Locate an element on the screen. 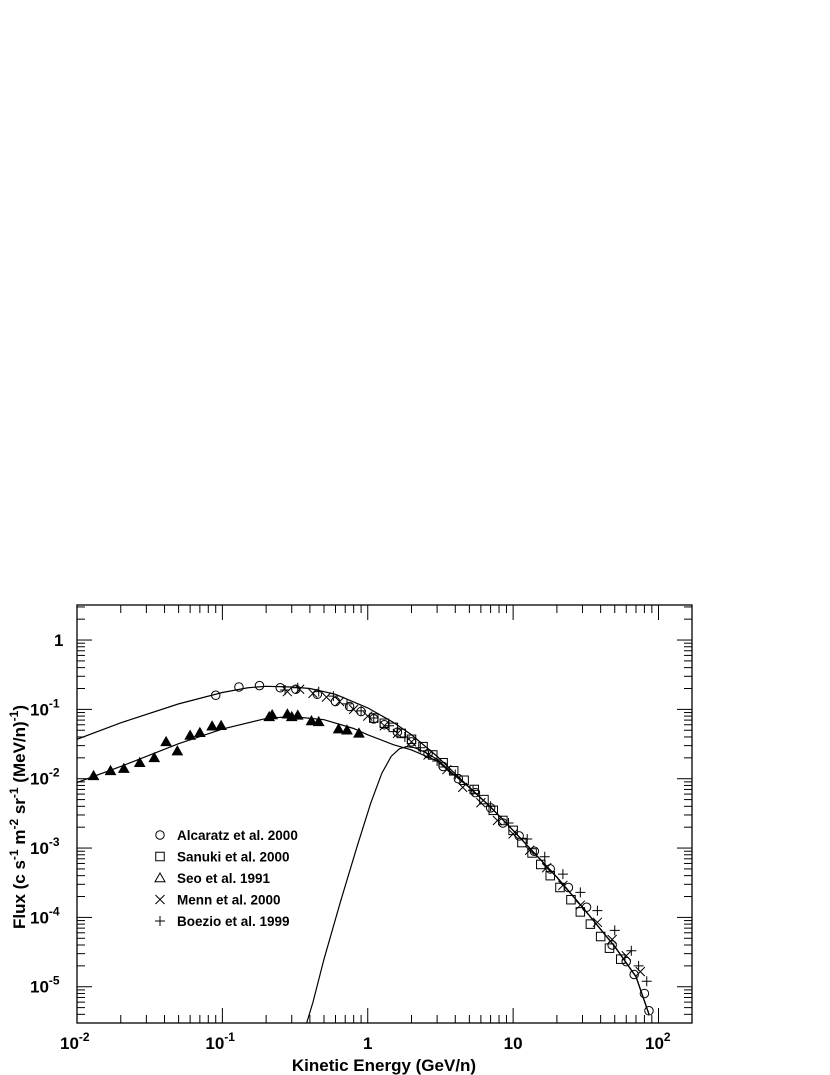  tick-exponent: -5 is located at coordinates (54, 981).